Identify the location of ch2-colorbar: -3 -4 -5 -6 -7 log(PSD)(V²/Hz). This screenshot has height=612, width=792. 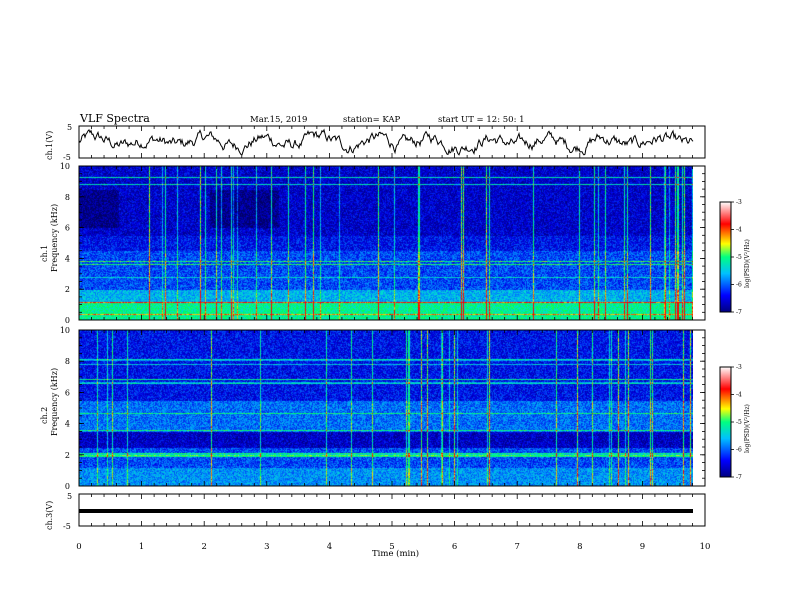
(735, 422).